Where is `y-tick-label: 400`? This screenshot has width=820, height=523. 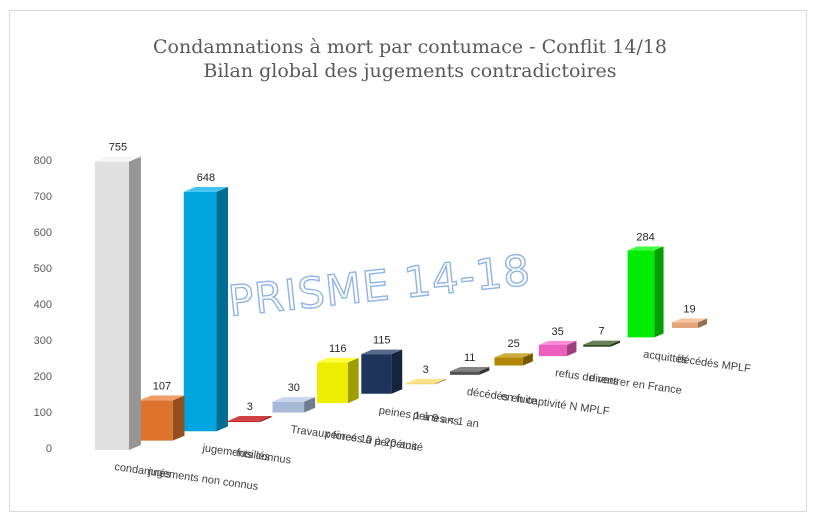 y-tick-label: 400 is located at coordinates (43, 305).